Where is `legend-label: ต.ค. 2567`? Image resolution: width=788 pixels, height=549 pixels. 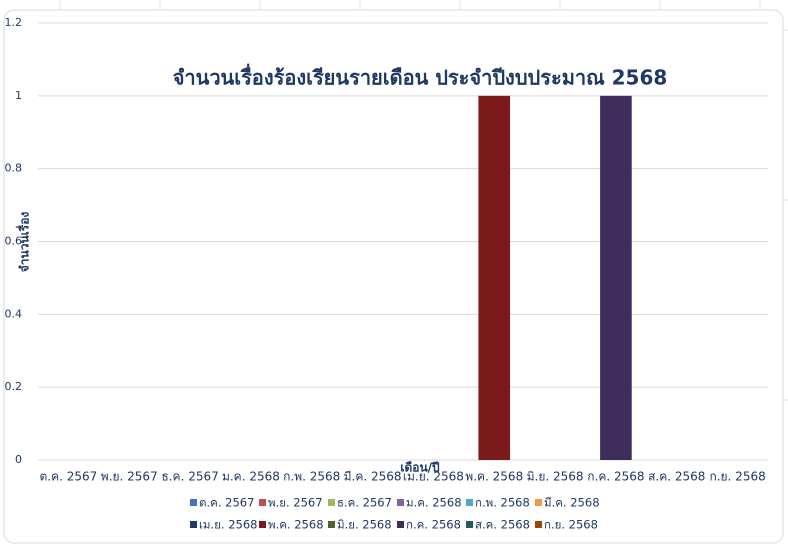 legend-label: ต.ค. 2567 is located at coordinates (226, 503).